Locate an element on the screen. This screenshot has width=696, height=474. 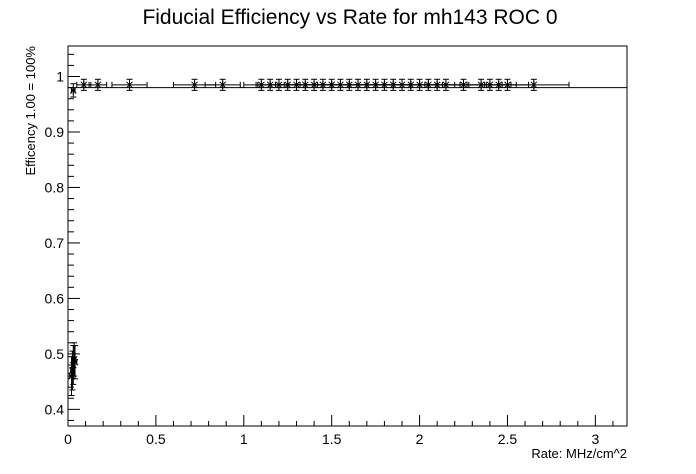
x-tick-label: 1.5 is located at coordinates (332, 439).